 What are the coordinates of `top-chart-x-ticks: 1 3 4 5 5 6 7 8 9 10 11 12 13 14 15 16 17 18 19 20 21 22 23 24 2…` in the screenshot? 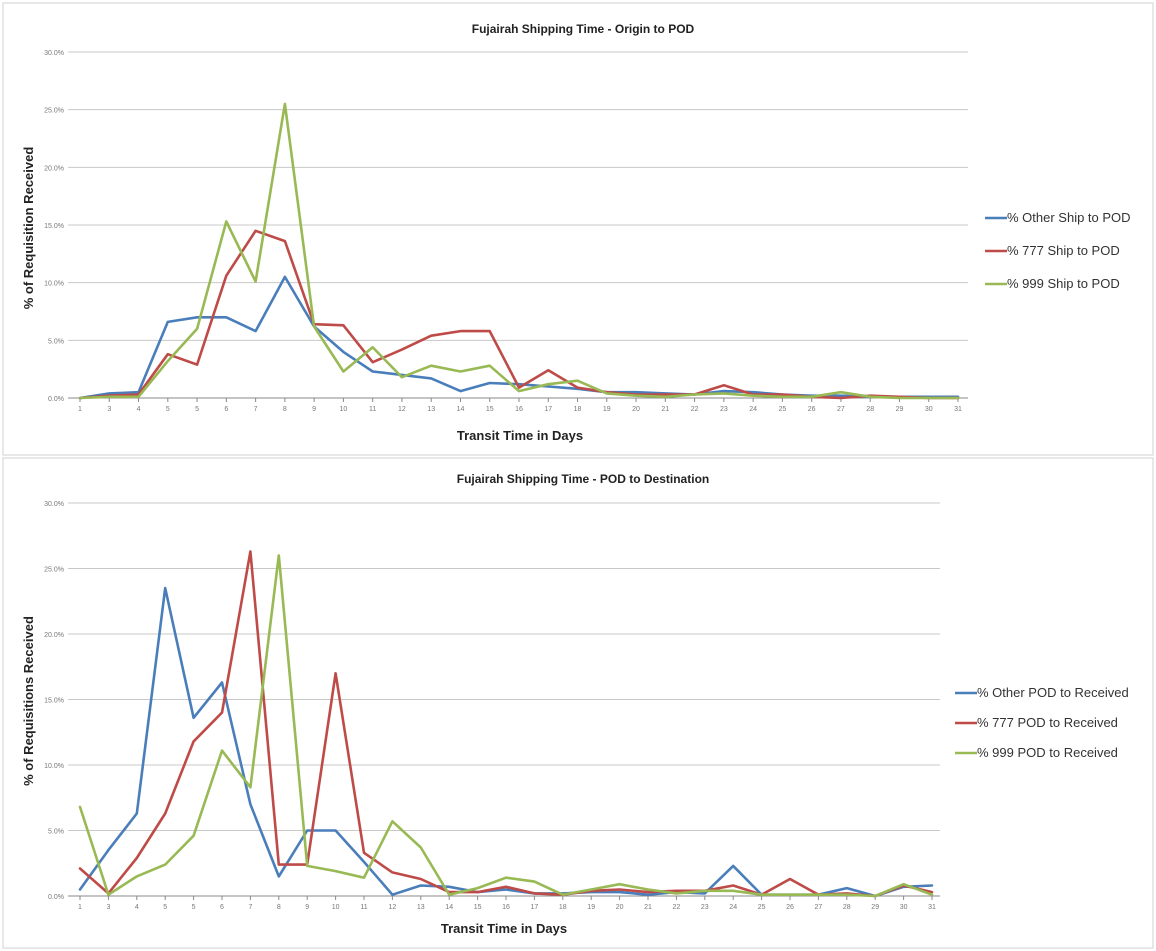 It's located at (520, 405).